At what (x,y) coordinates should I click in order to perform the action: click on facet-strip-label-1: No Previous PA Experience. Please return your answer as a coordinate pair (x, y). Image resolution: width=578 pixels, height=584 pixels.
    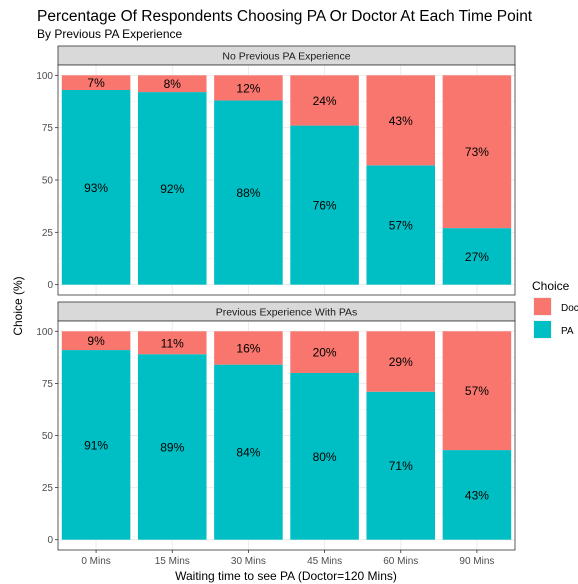
    Looking at the image, I should click on (286, 57).